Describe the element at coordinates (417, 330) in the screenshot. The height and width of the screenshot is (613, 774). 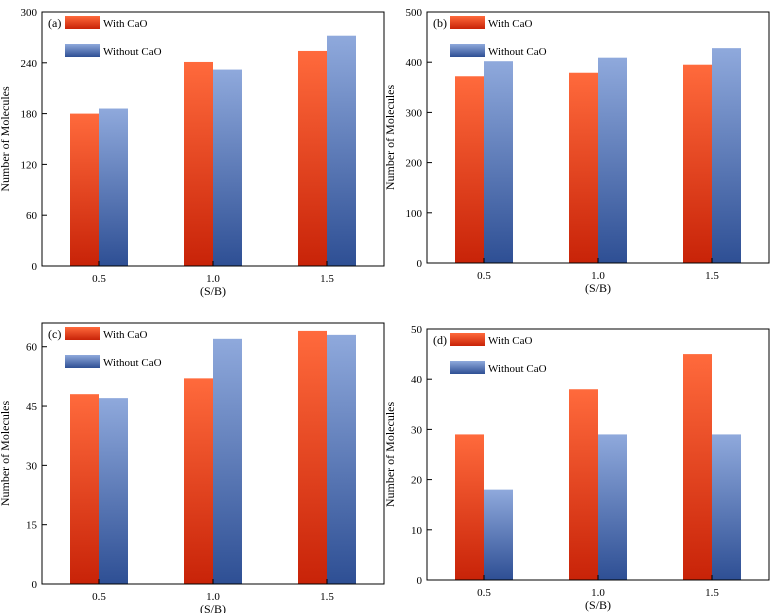
I see `y-tick-label: 50` at that location.